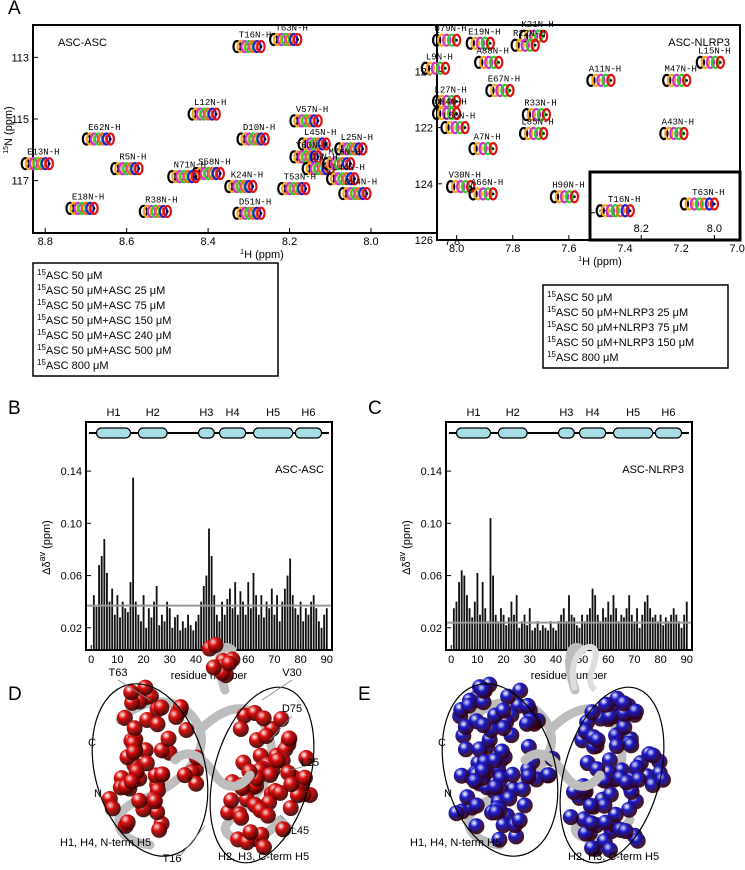 This screenshot has width=745, height=870. Describe the element at coordinates (263, 857) in the screenshot. I see `region-caption: H2, H3, C-term H5` at that location.